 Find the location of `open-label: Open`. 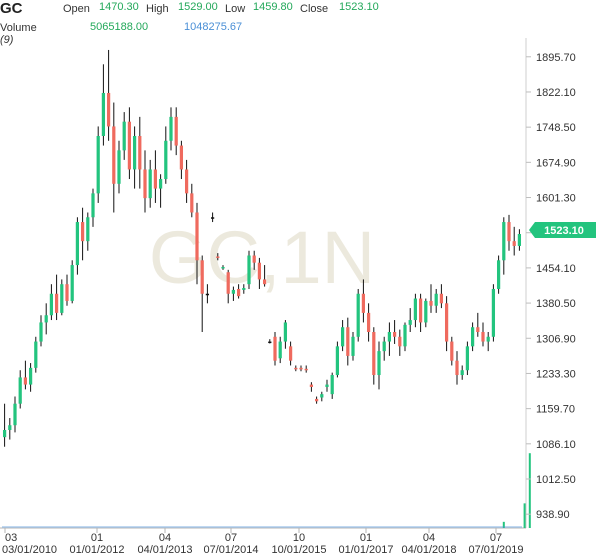

open-label: Open is located at coordinates (76, 9).